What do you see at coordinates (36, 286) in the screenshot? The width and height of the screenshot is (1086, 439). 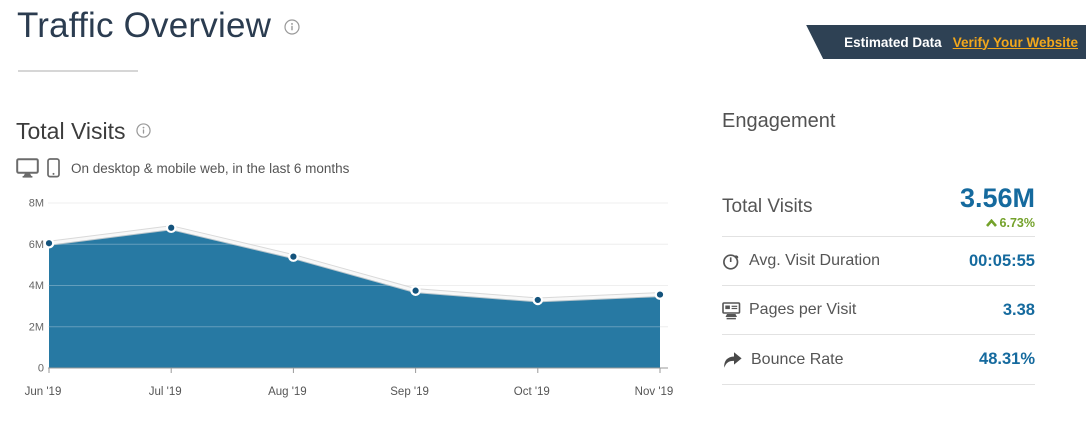 I see `svg-text: 4M` at bounding box center [36, 286].